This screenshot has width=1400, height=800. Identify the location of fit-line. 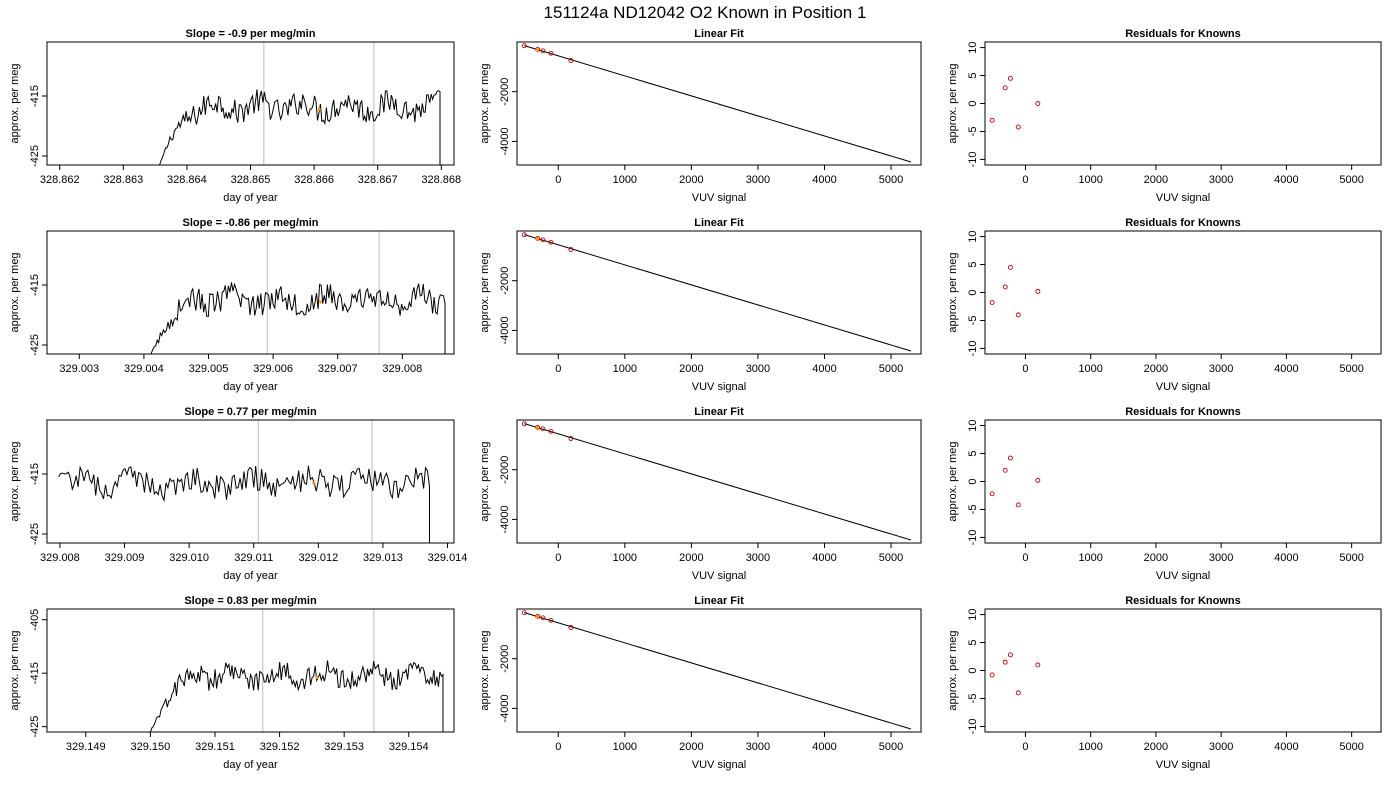
(718, 671).